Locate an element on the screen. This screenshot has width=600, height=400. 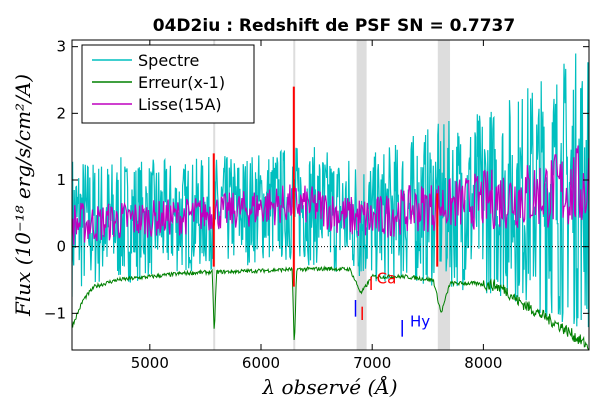
y-tick-label: 1 is located at coordinates (61, 180).